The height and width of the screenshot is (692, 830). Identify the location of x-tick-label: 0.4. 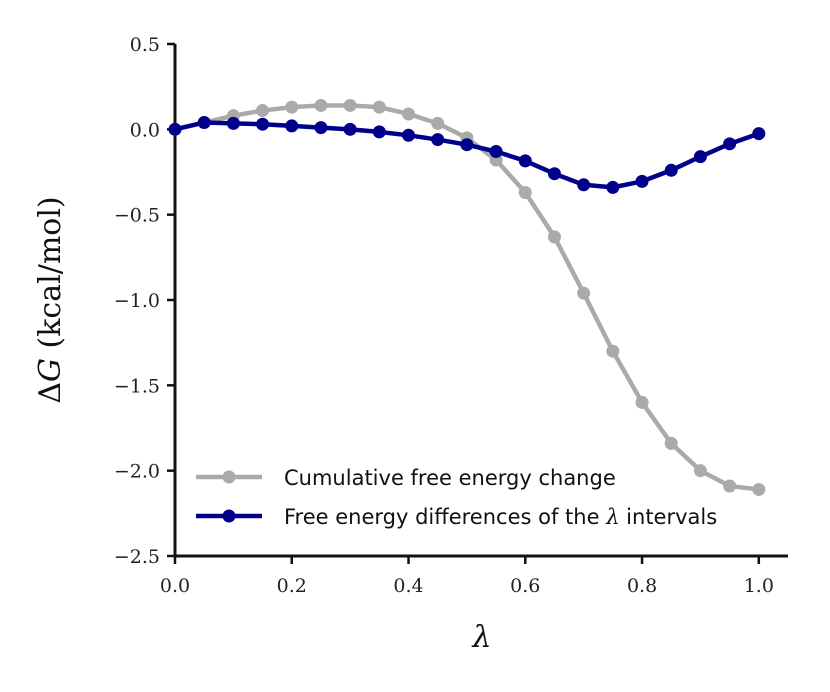
(408, 586).